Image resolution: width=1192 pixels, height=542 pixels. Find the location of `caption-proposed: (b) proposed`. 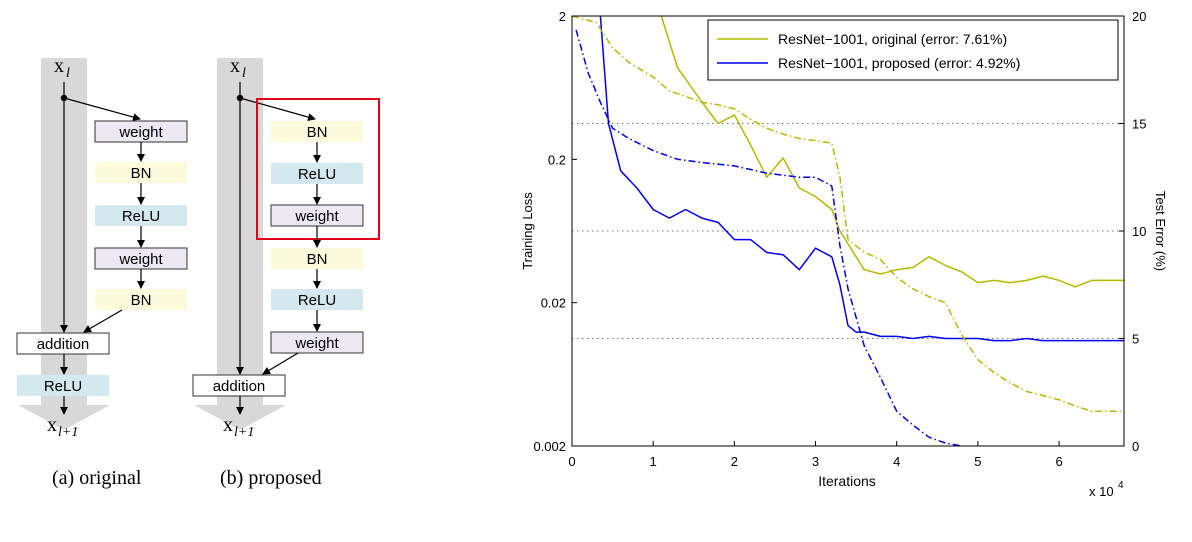

caption-proposed: (b) proposed is located at coordinates (271, 478).